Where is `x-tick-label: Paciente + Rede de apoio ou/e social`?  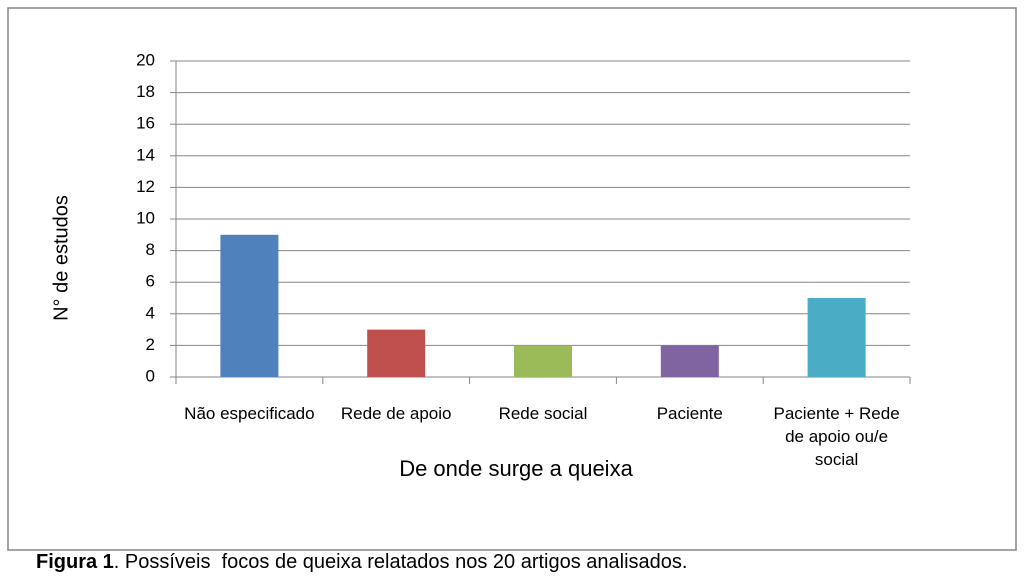 x-tick-label: Paciente + Rede de apoio ou/e social is located at coordinates (836, 436).